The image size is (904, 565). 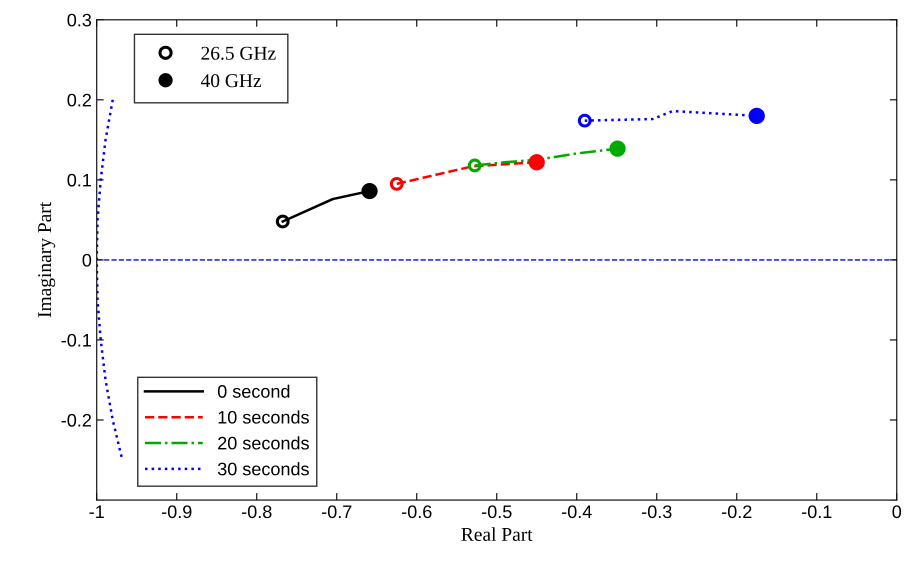 What do you see at coordinates (263, 417) in the screenshot?
I see `legend-label: 10 seconds` at bounding box center [263, 417].